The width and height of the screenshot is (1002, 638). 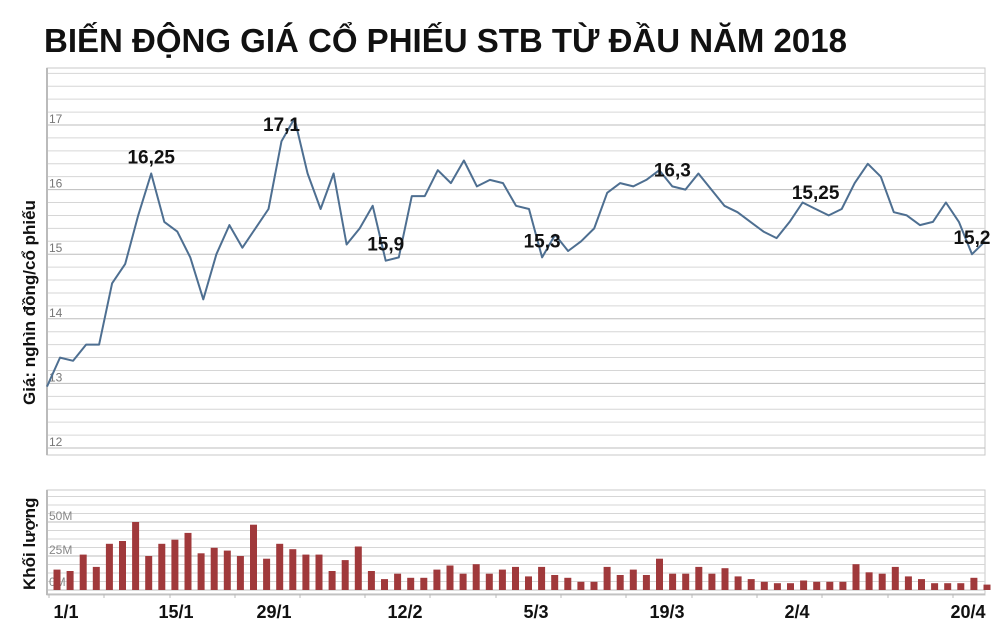 I want to click on x-tick-label: 29/1, so click(x=273, y=612).